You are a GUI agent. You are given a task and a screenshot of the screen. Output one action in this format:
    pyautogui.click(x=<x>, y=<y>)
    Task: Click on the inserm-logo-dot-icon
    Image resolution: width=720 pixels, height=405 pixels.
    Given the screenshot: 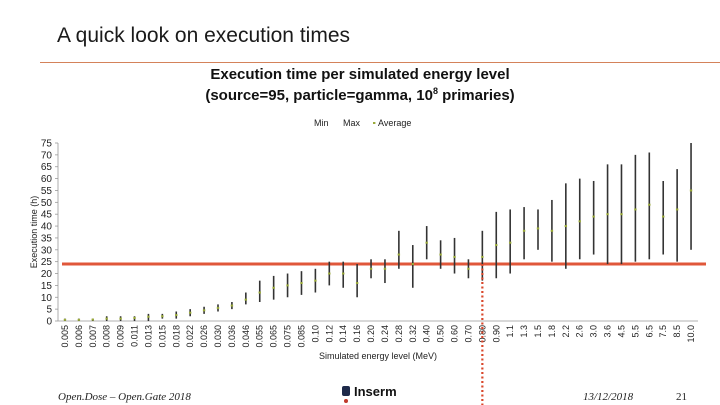 What is the action you would take?
    pyautogui.click(x=346, y=401)
    